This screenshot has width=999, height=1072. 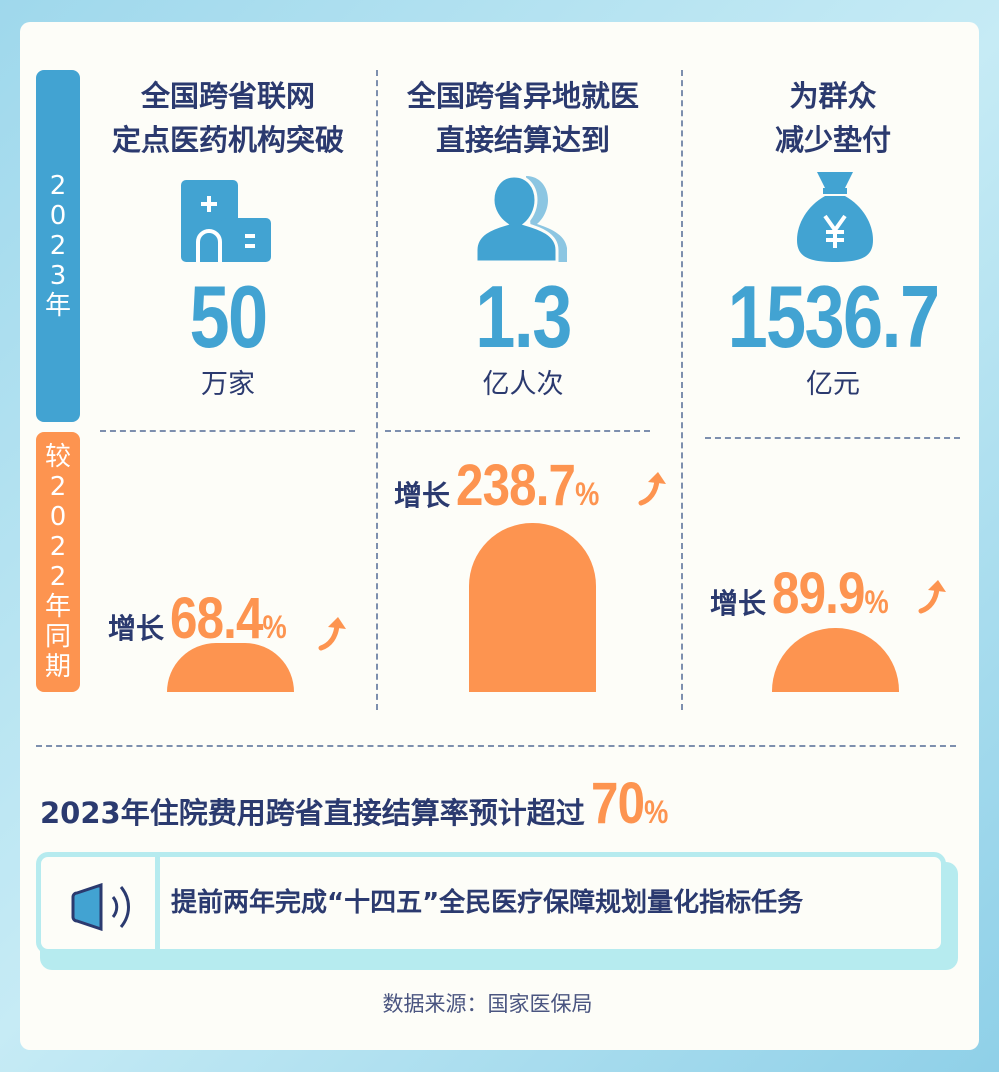 What do you see at coordinates (833, 384) in the screenshot?
I see `stat-unit: 亿元` at bounding box center [833, 384].